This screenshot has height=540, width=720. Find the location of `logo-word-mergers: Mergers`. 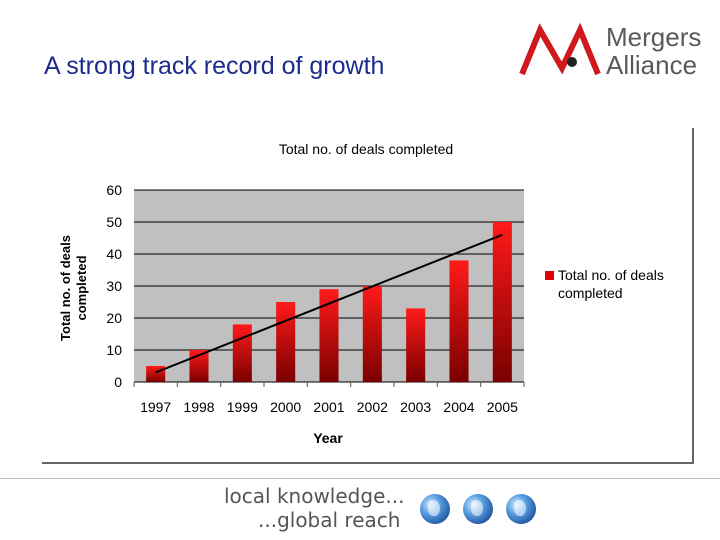

logo-word-mergers: Mergers is located at coordinates (654, 37).